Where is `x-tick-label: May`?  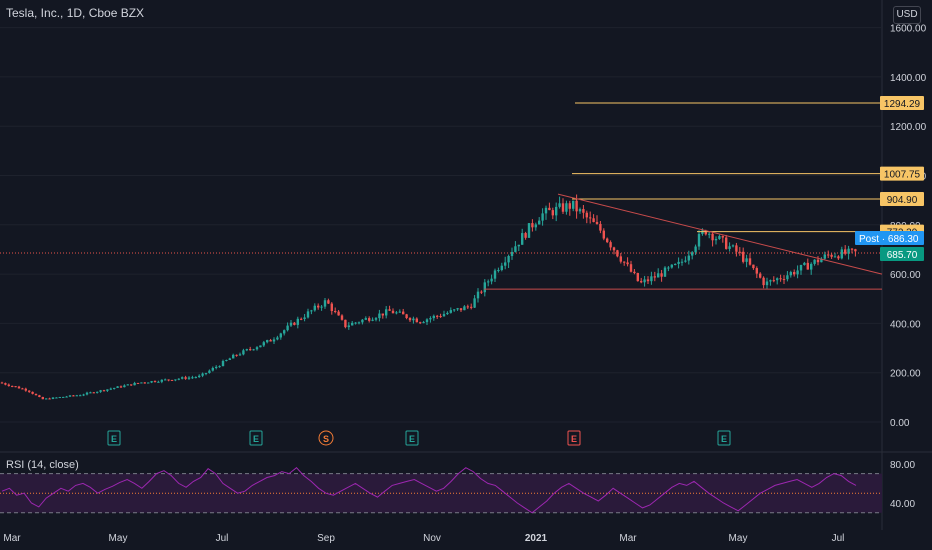 x-tick-label: May is located at coordinates (118, 538).